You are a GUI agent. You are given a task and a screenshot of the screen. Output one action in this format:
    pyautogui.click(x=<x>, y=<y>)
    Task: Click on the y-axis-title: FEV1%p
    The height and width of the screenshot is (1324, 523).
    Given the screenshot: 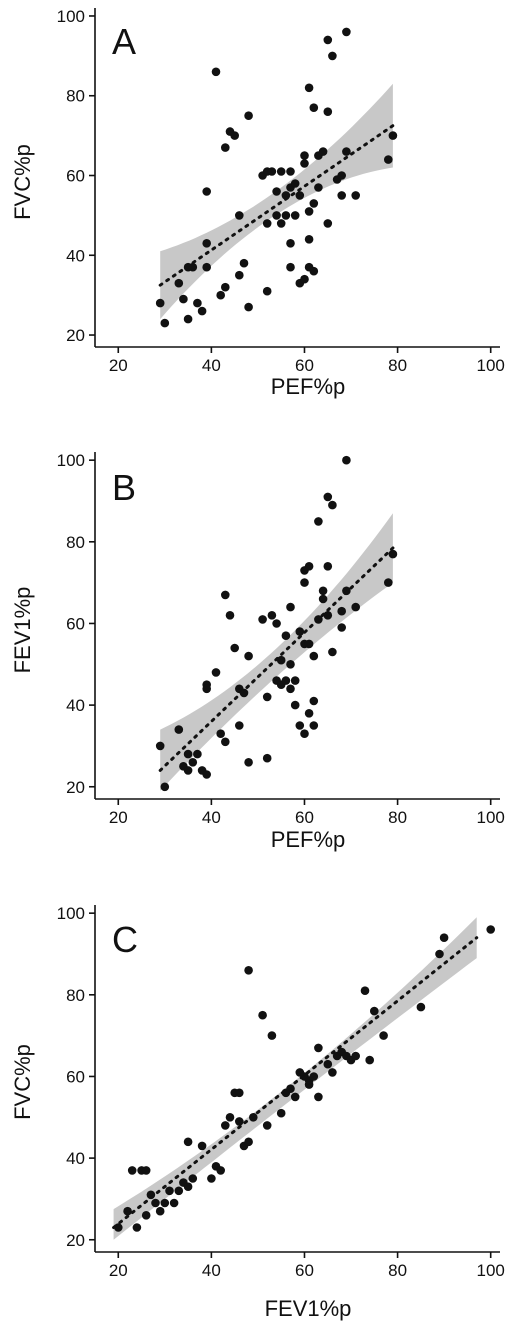 What is the action you would take?
    pyautogui.click(x=22, y=630)
    